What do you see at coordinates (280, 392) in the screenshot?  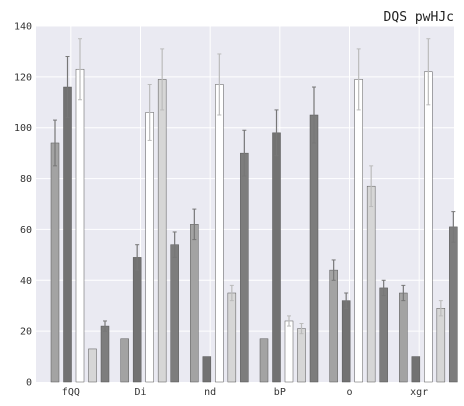 I see `x-tick-label: bP` at bounding box center [280, 392].